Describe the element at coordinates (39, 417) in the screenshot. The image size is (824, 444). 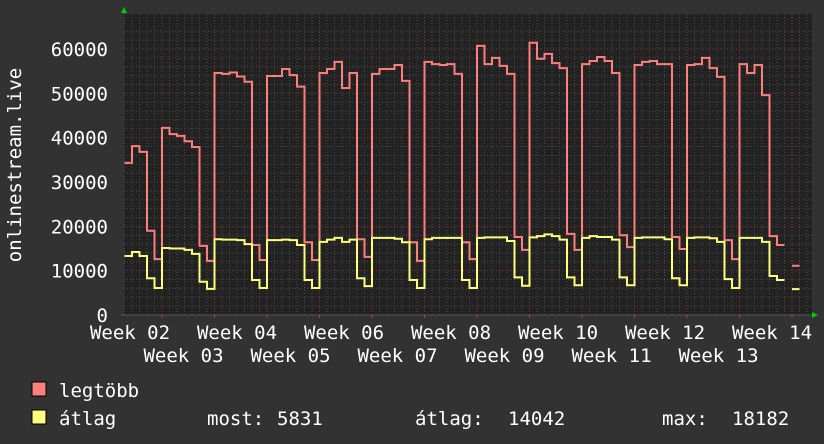
I see `legend-swatch-atlag` at that location.